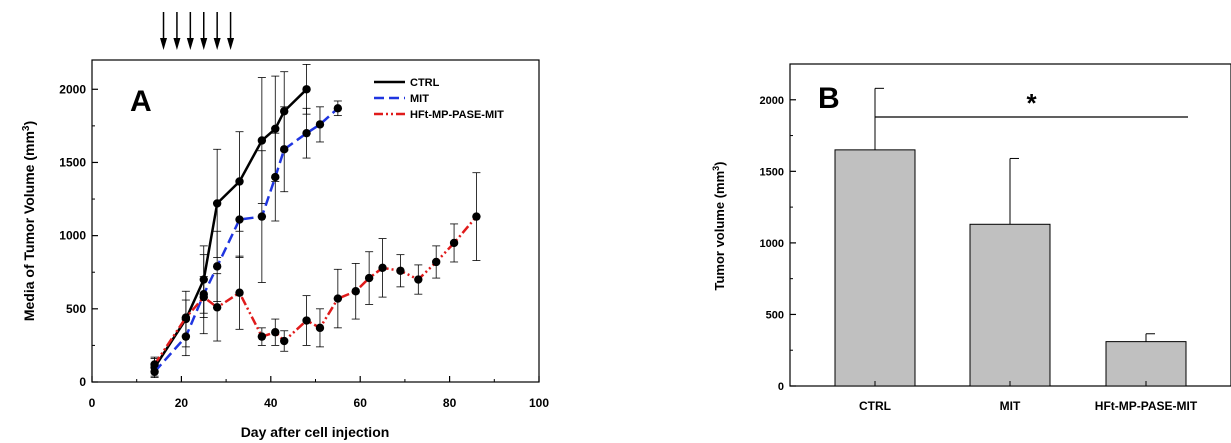 The image size is (1231, 443). I want to click on panel-a-x-axis-title: Day after cell injection, so click(315, 432).